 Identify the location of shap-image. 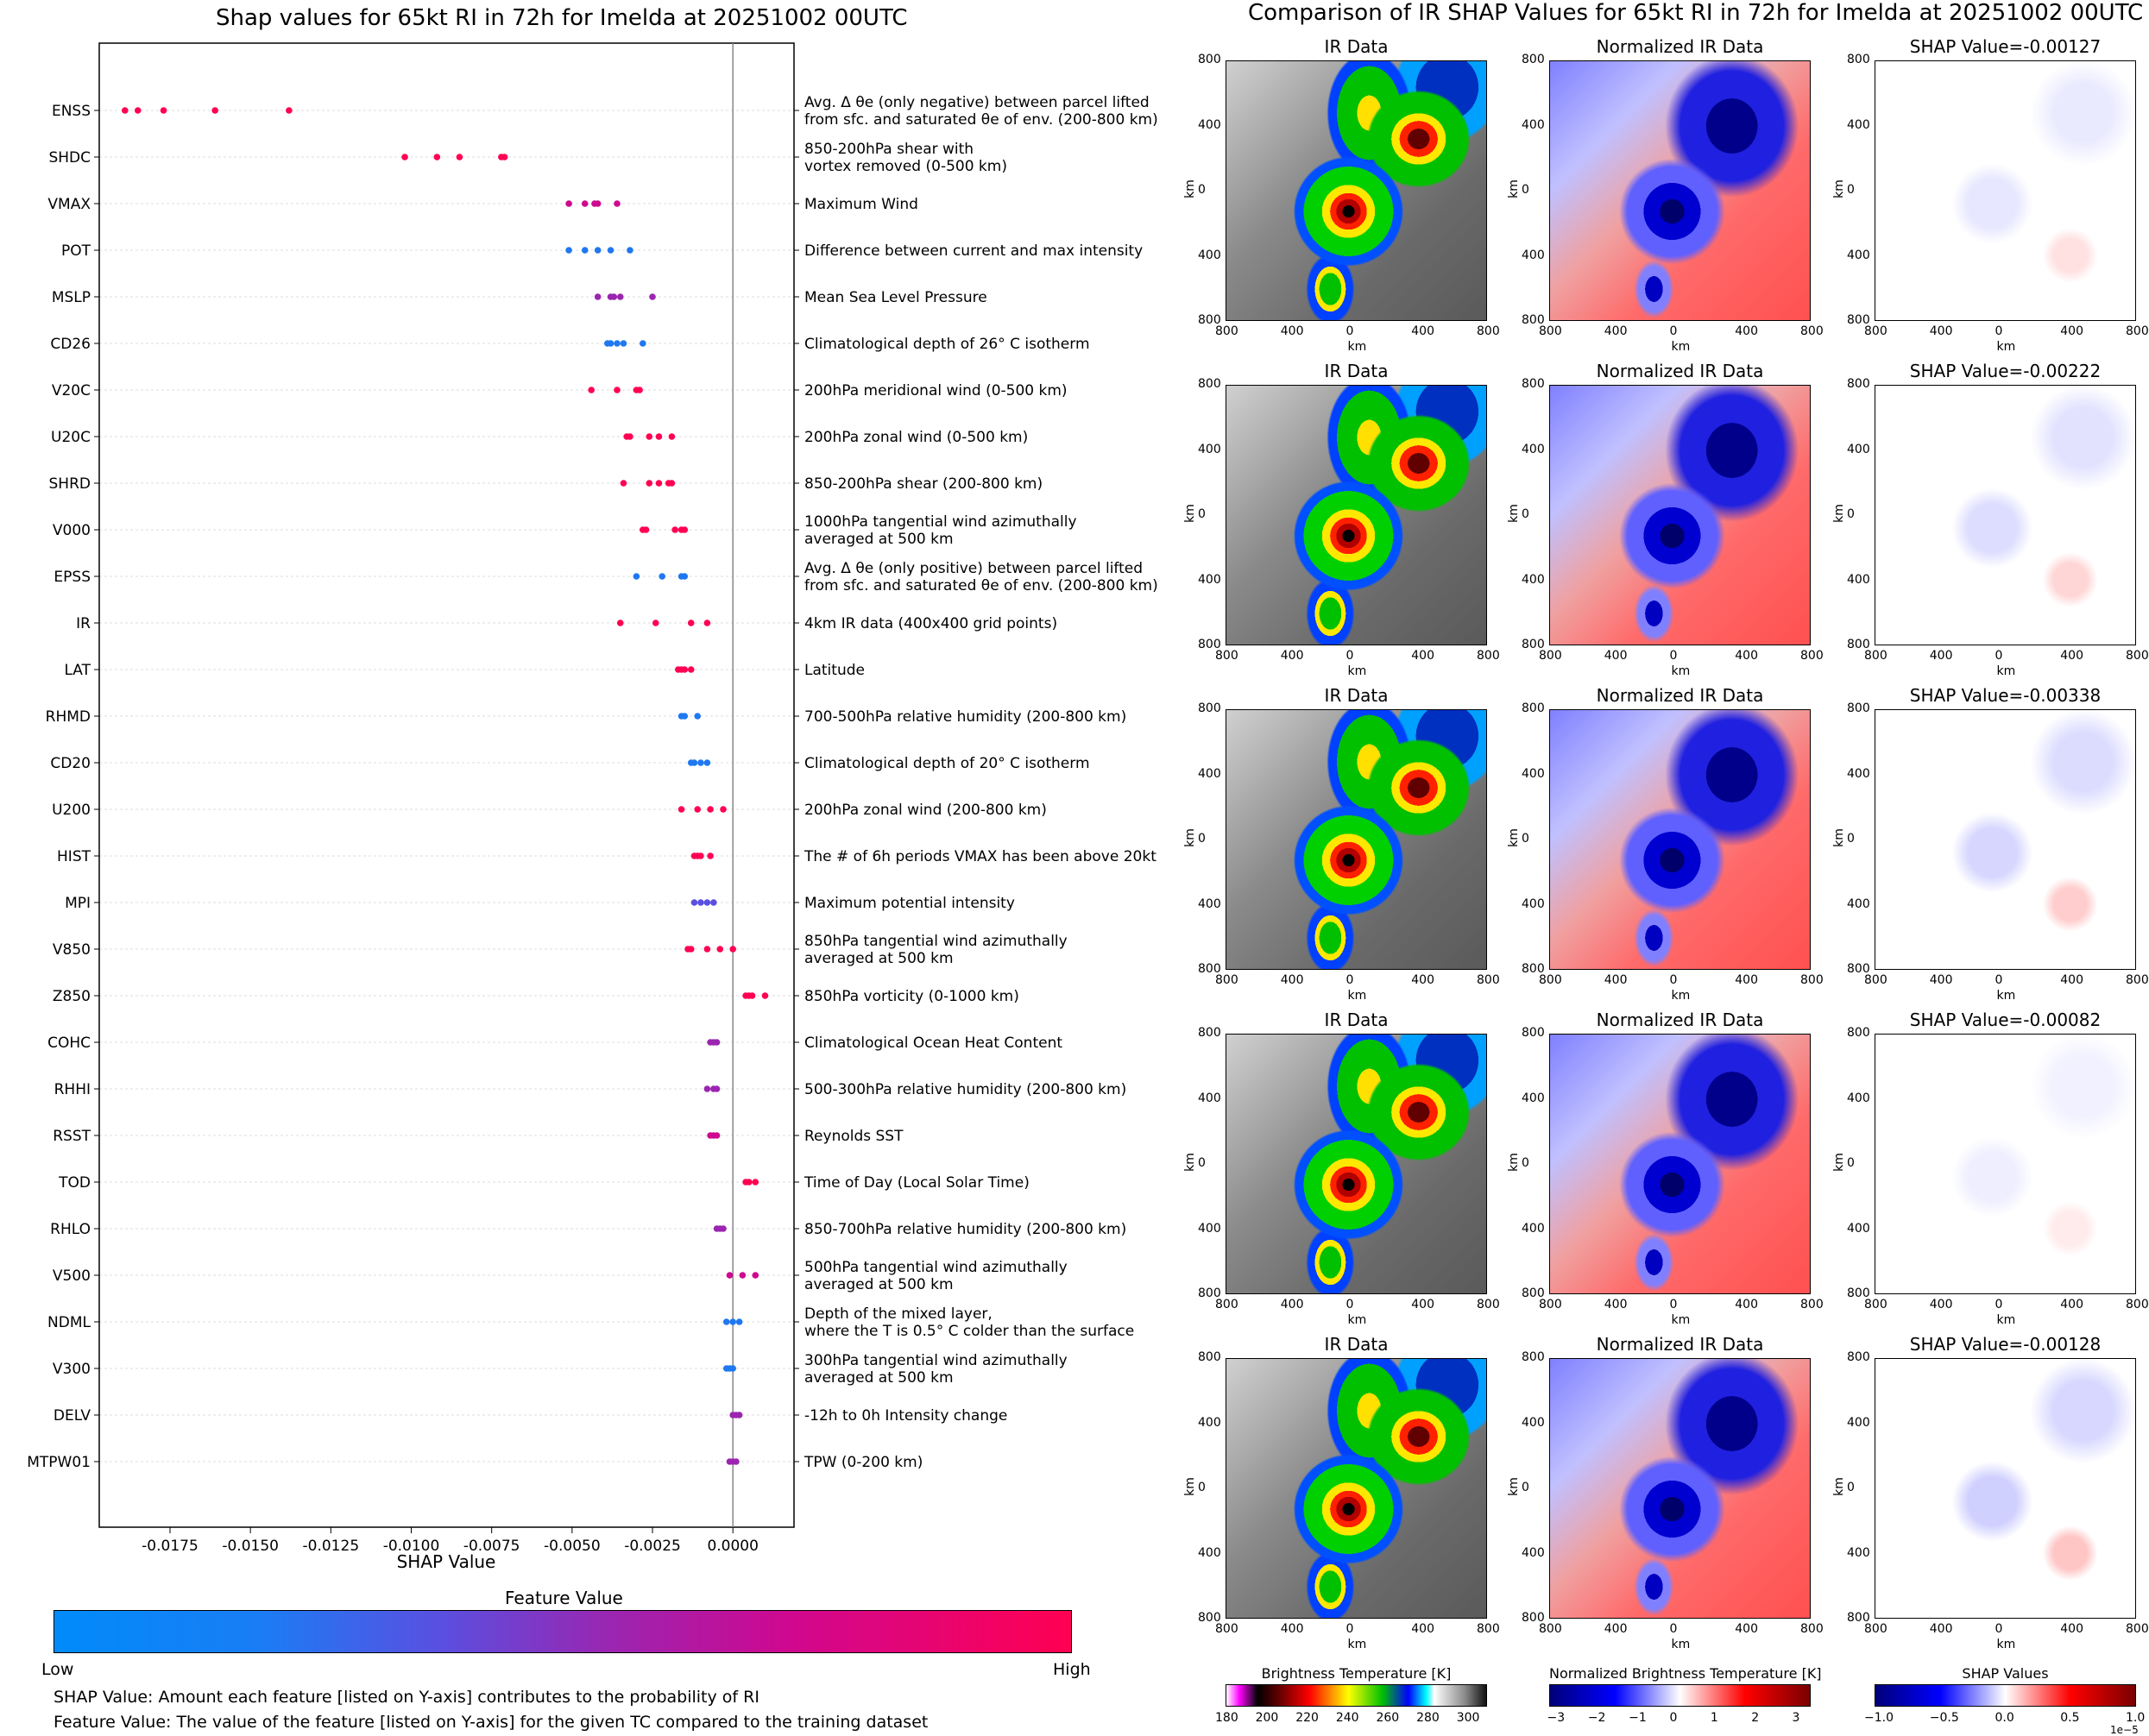
(2005, 190).